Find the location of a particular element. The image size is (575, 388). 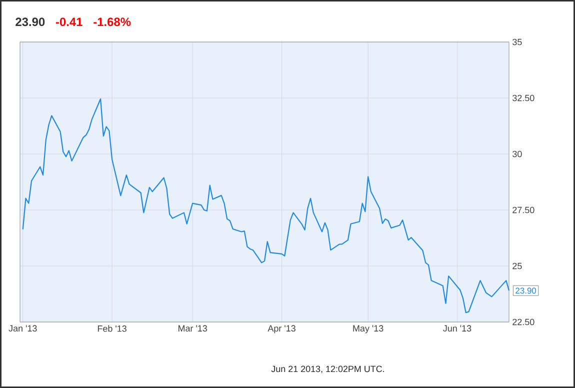

x-tick-label: Jun '13 is located at coordinates (457, 328).